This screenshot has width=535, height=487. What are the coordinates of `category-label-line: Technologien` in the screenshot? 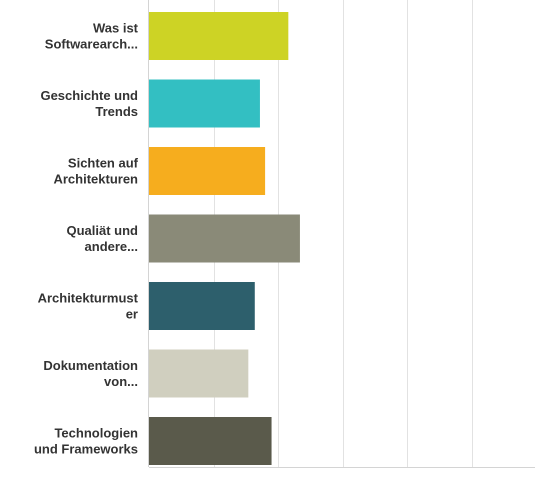 It's located at (96, 433).